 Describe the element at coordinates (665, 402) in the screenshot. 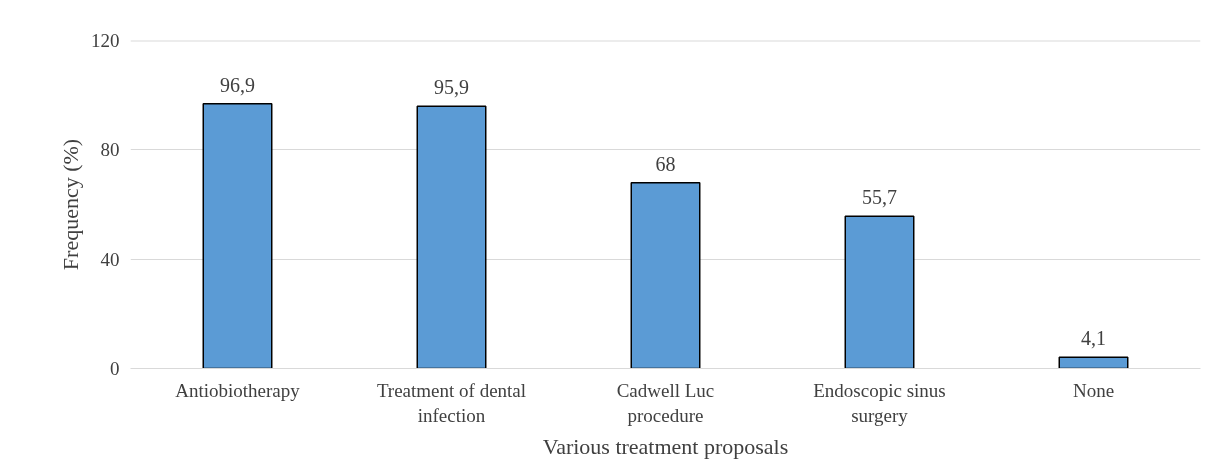

I see `x-tick-label: Cadwell Luc procedure` at that location.